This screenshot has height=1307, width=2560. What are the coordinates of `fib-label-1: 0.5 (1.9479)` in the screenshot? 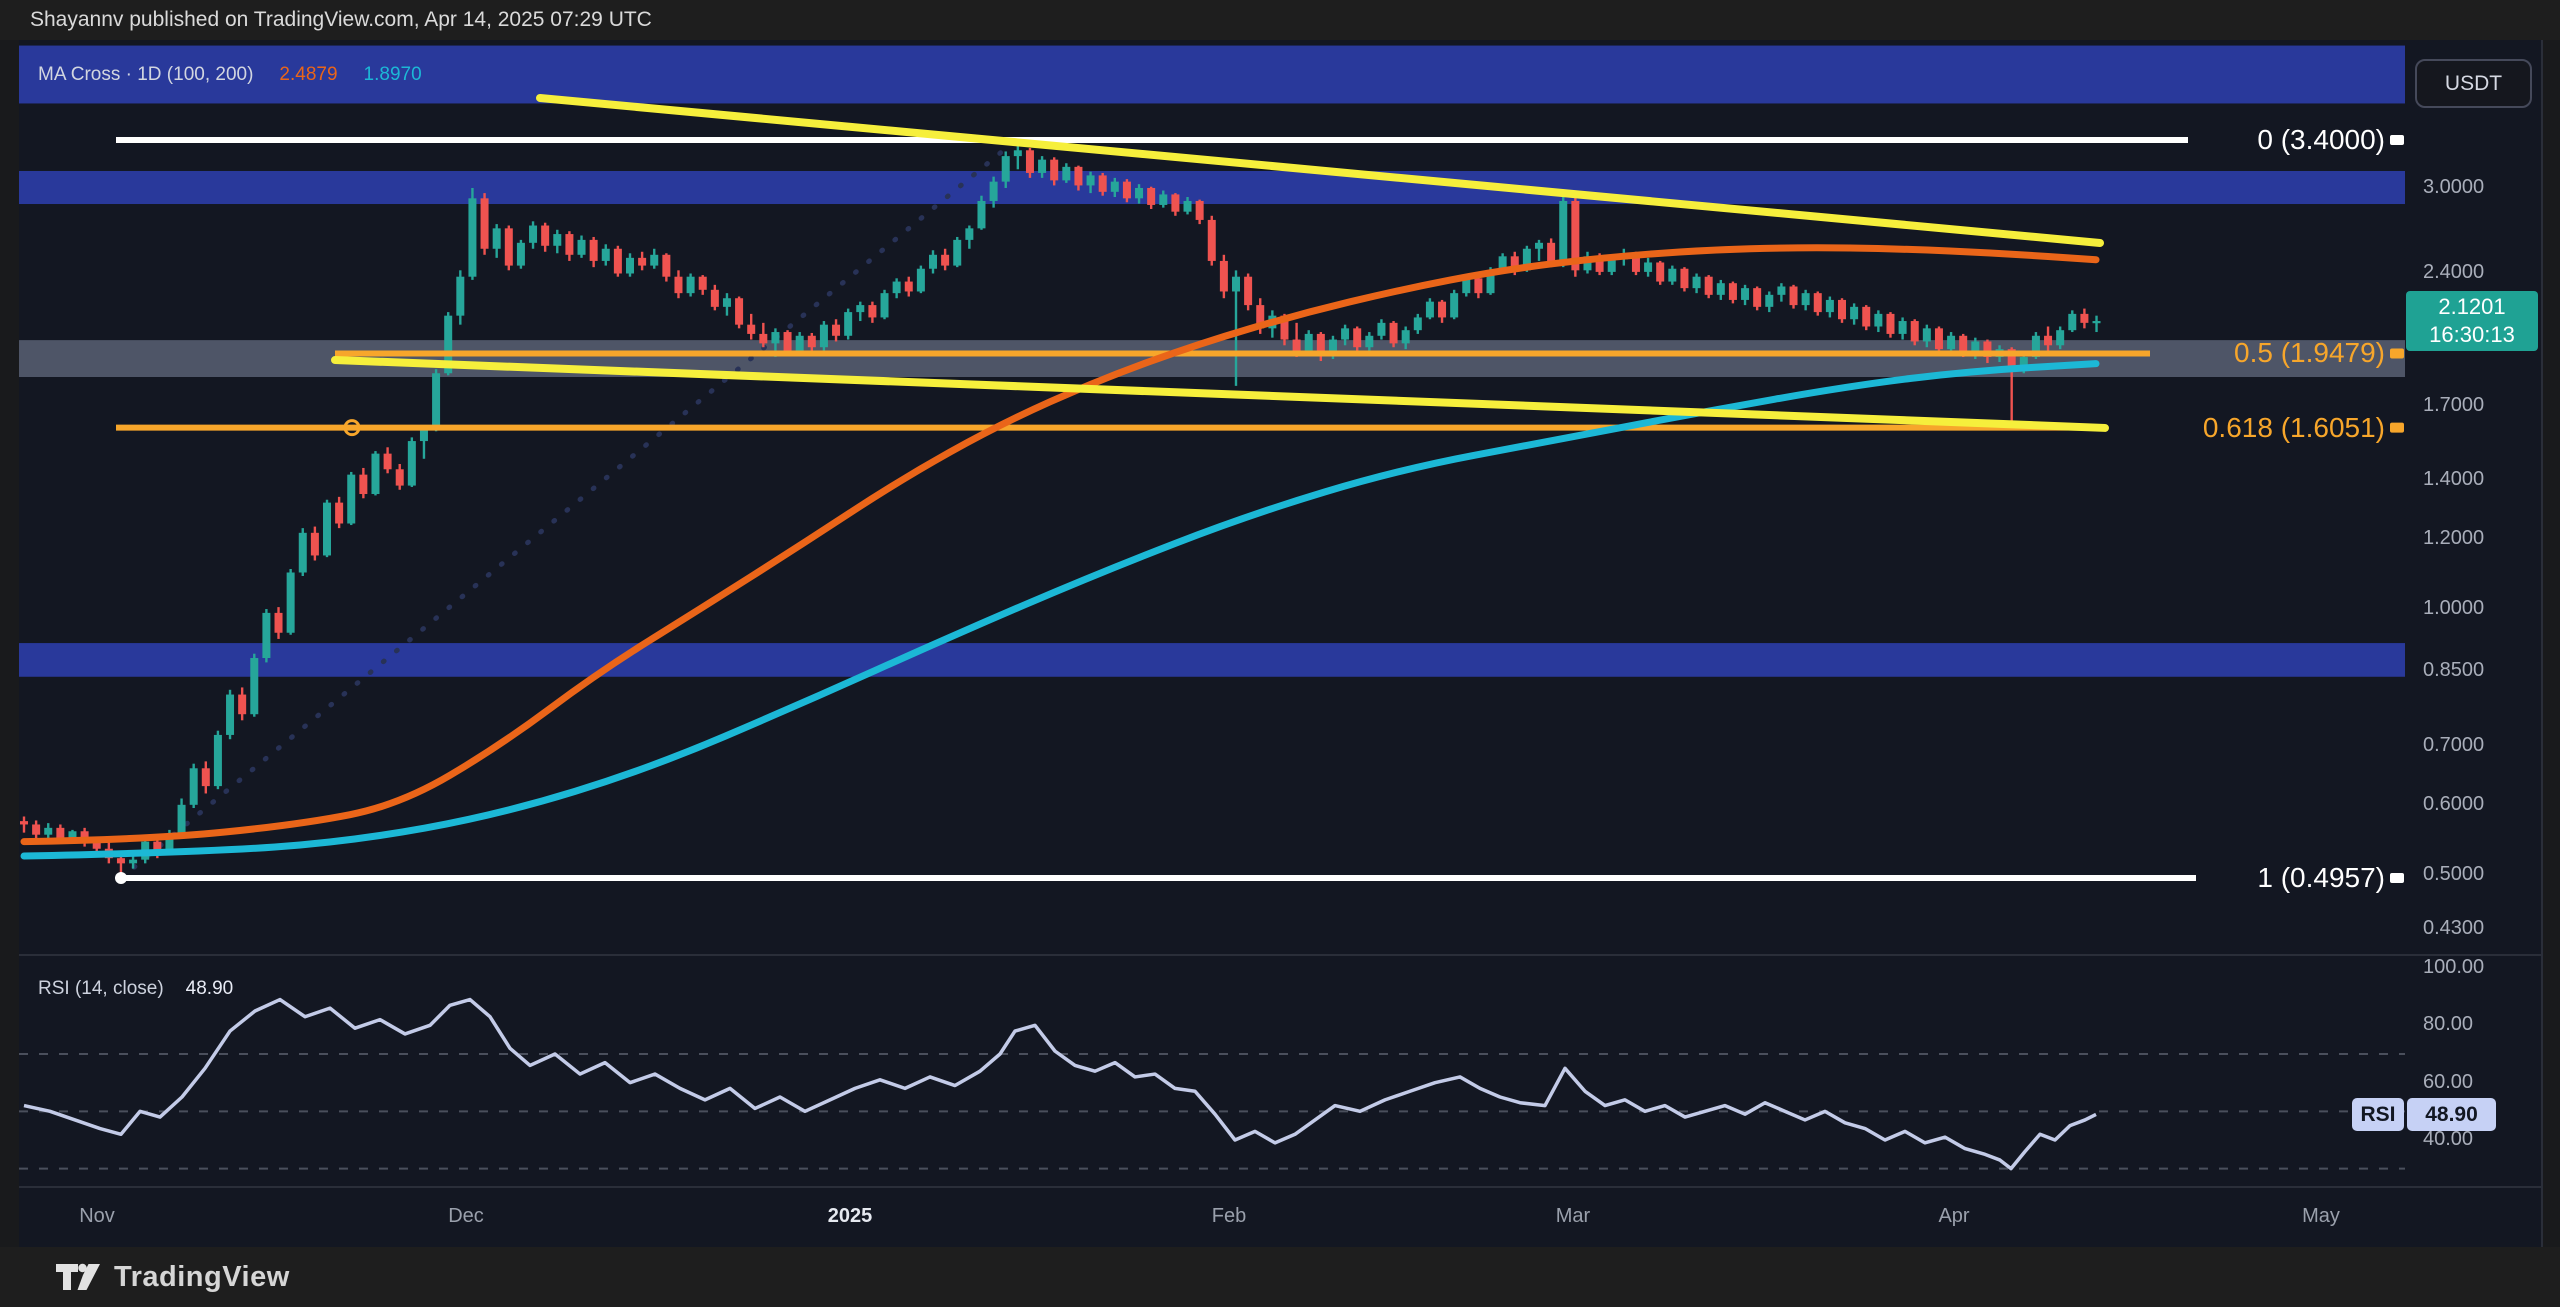 It's located at (2309, 353).